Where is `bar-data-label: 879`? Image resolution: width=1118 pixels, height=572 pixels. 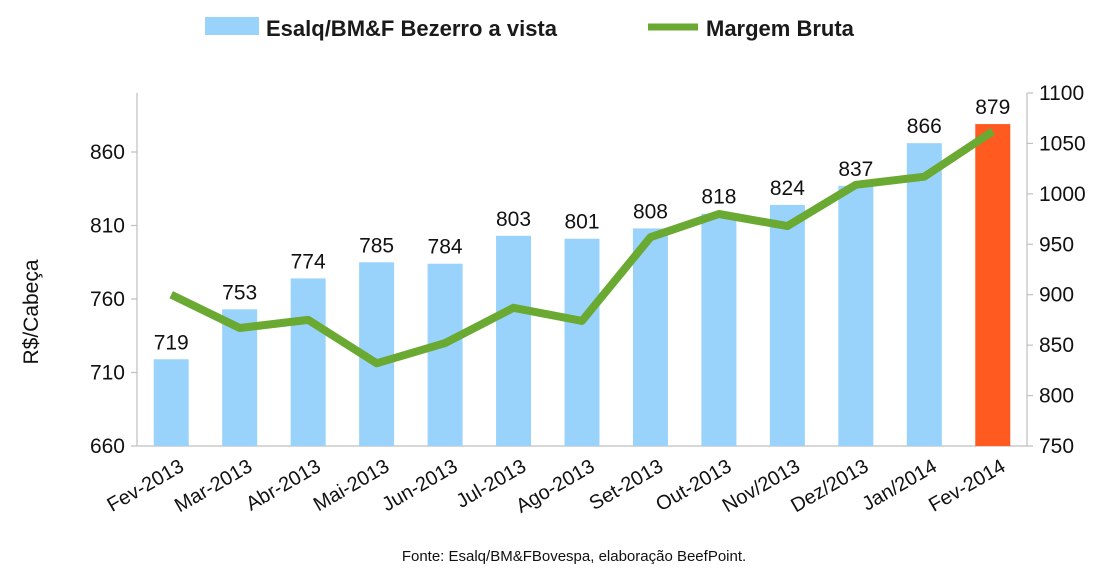
bar-data-label: 879 is located at coordinates (992, 107).